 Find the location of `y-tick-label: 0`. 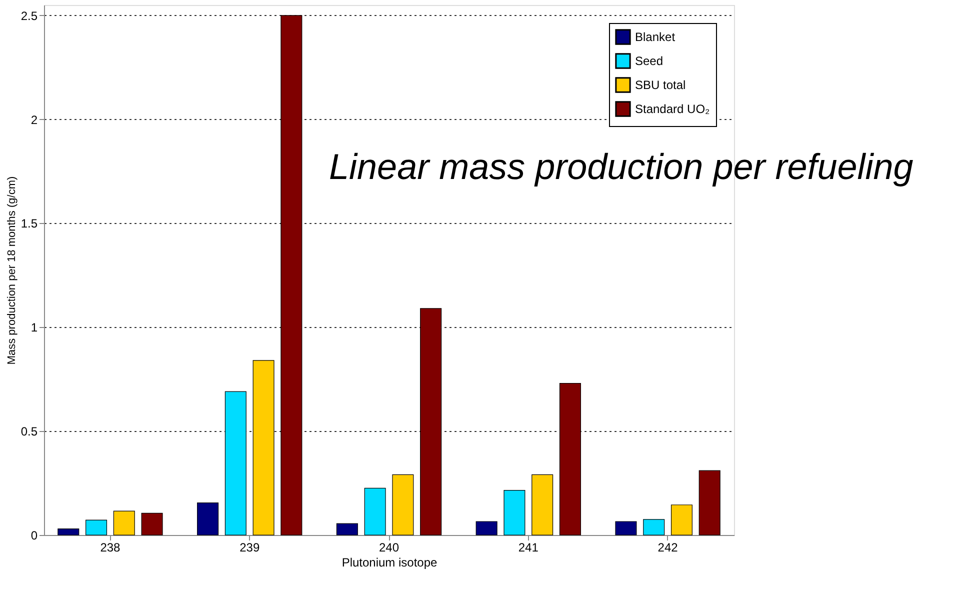

y-tick-label: 0 is located at coordinates (34, 535).